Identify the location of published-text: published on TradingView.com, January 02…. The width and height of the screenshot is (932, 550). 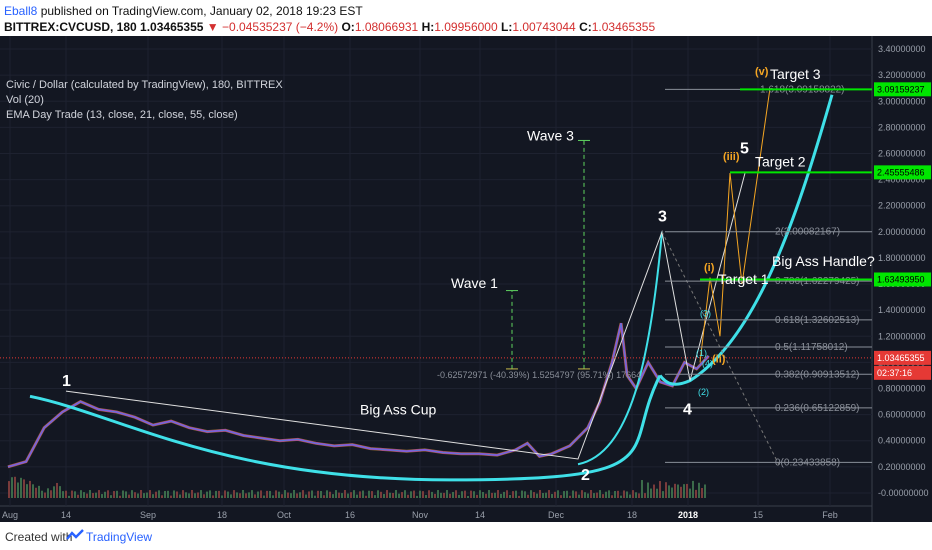
(201, 11).